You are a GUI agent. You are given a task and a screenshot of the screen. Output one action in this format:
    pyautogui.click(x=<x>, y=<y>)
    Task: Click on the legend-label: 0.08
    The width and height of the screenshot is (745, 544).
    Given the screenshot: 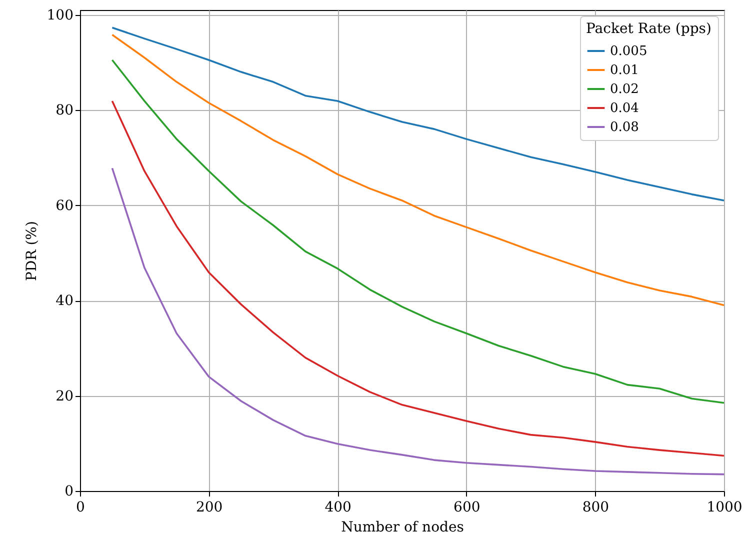 What is the action you would take?
    pyautogui.click(x=624, y=127)
    